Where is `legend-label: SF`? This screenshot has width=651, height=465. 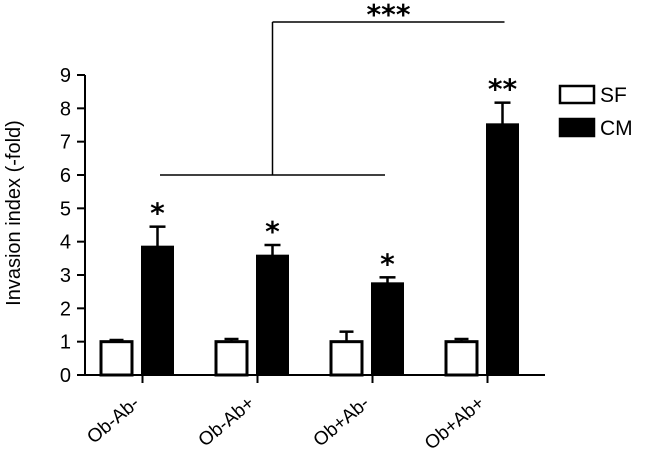
legend-label: SF is located at coordinates (613, 95).